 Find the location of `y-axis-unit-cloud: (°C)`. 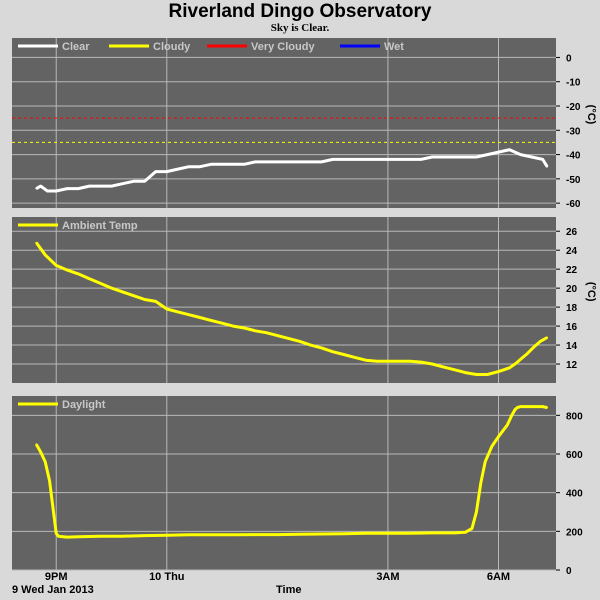

y-axis-unit-cloud: (°C) is located at coordinates (591, 115).